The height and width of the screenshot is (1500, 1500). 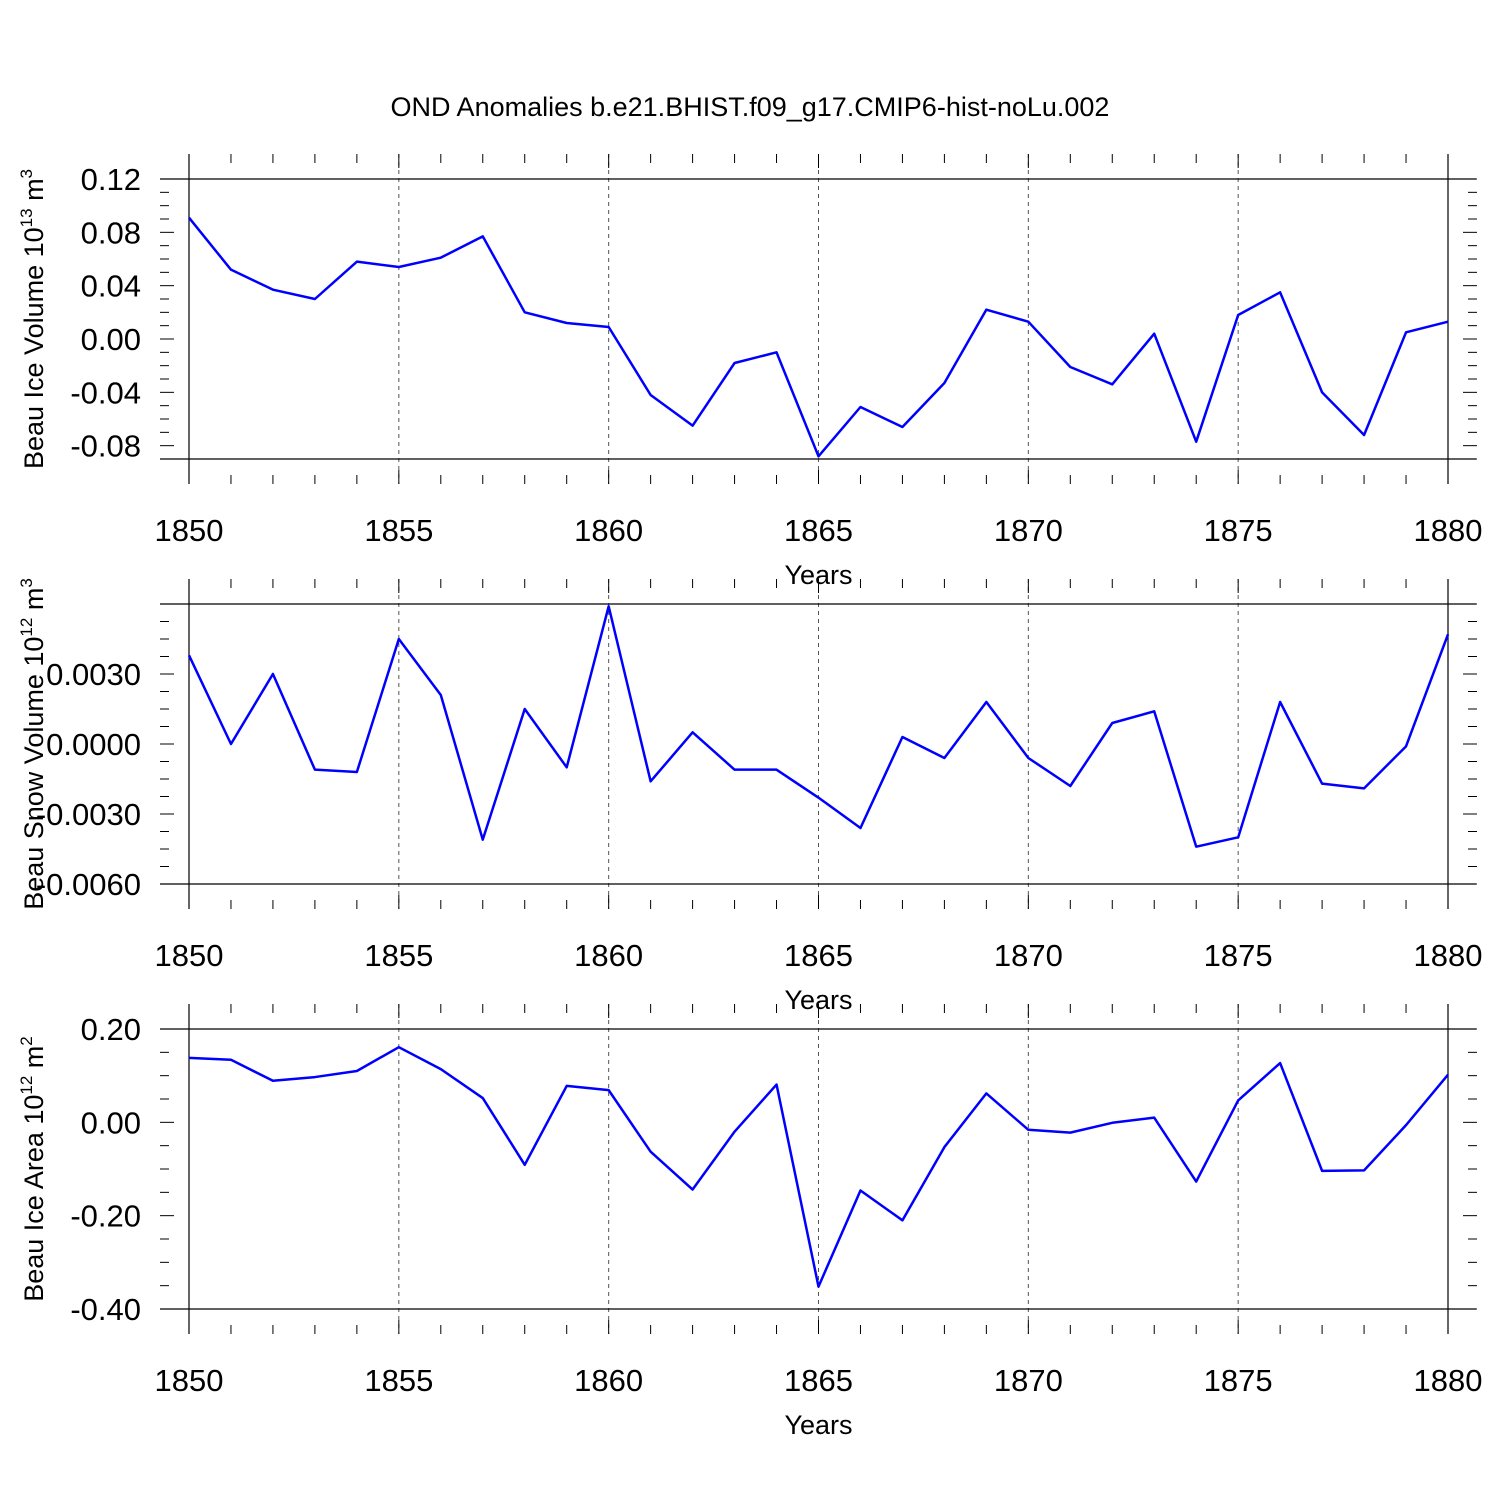 What do you see at coordinates (105, 1309) in the screenshot?
I see `y-tick-label: -0.40` at bounding box center [105, 1309].